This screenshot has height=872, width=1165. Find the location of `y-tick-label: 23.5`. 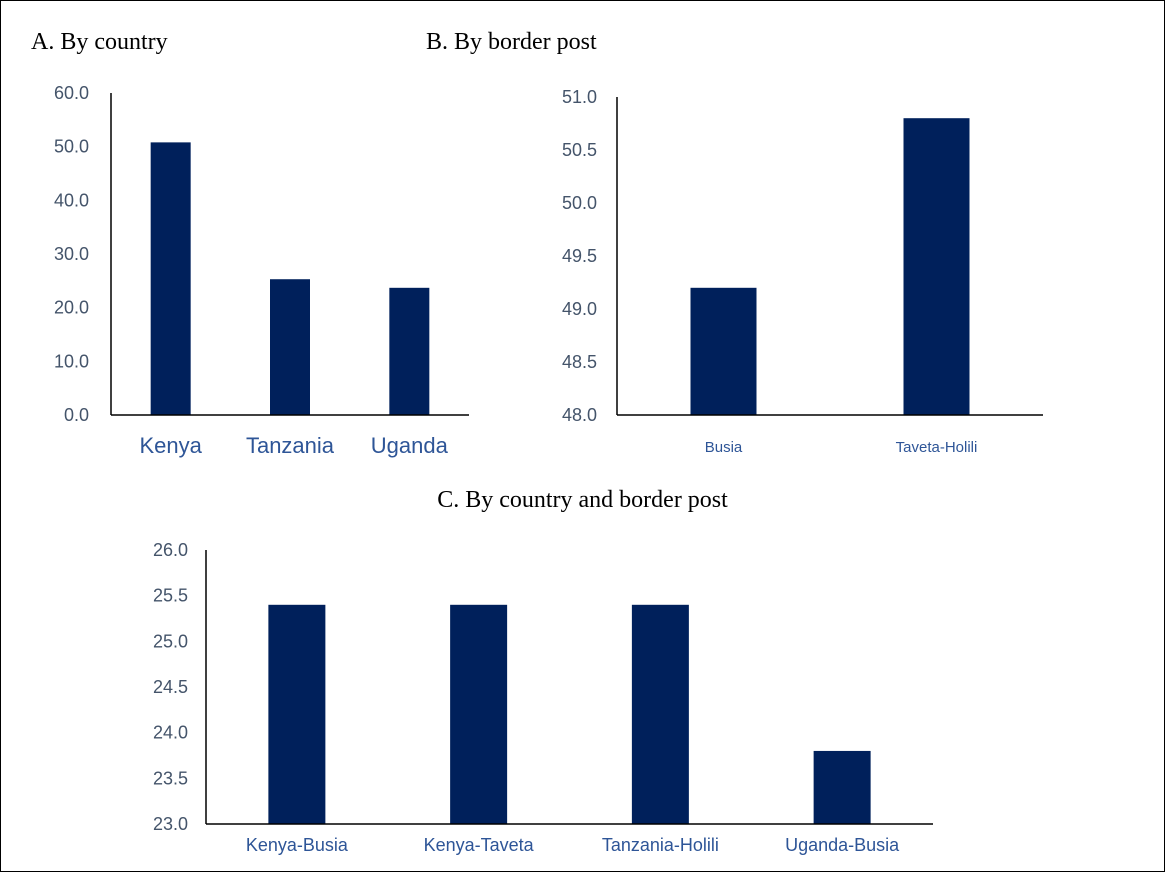

y-tick-label: 23.5 is located at coordinates (170, 778).